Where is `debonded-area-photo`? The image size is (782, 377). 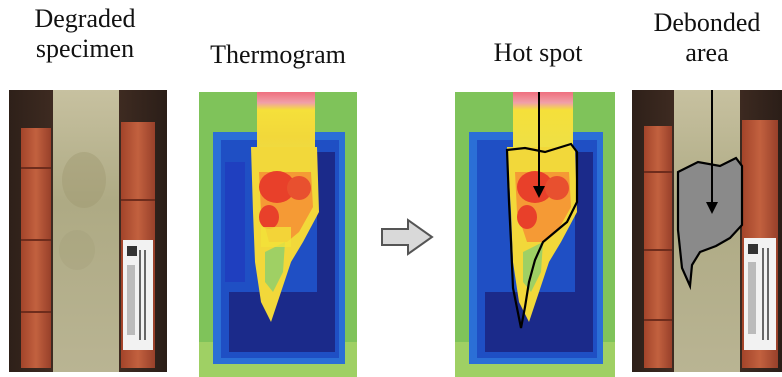 debonded-area-photo is located at coordinates (707, 231).